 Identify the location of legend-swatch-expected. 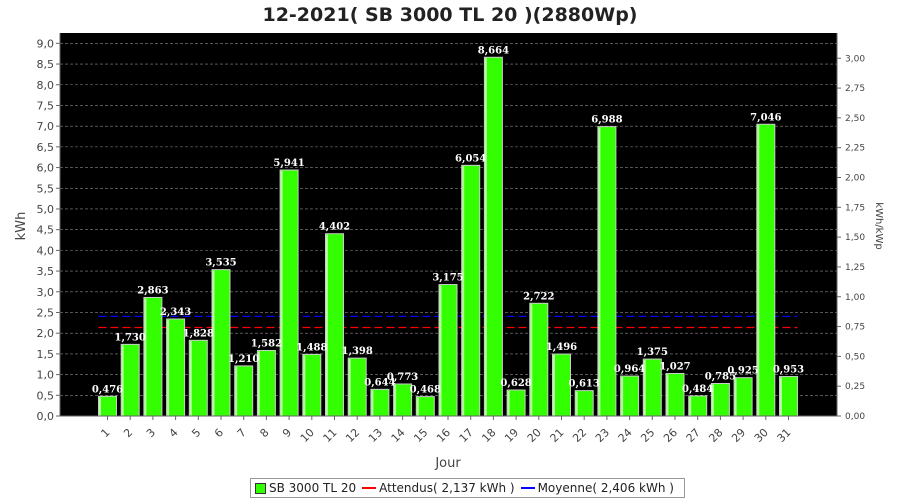
(369, 488).